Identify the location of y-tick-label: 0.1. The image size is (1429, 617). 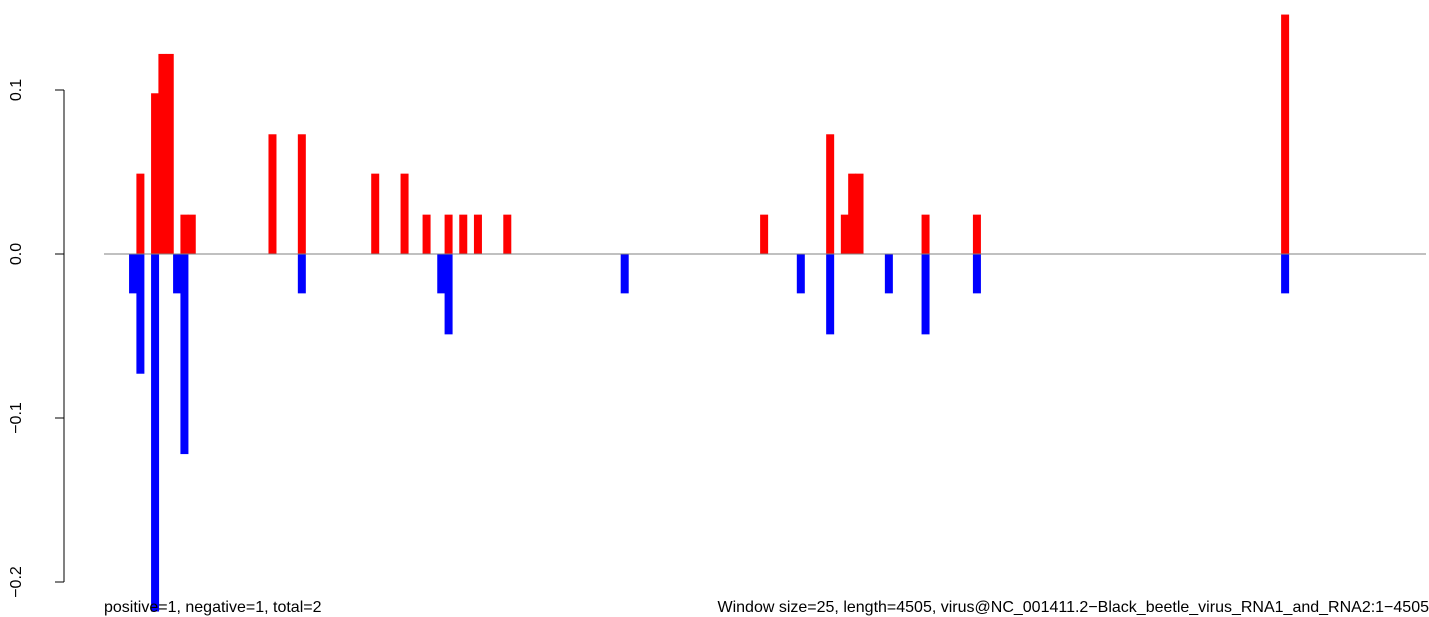
(16, 90).